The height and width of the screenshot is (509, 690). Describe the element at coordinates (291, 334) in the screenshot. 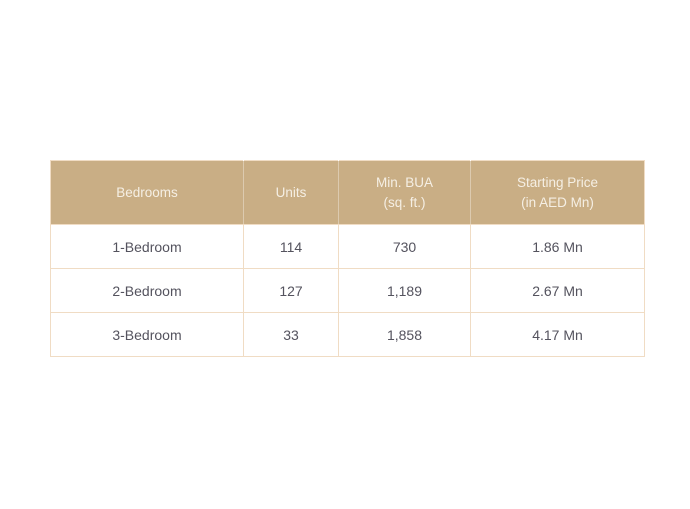

I see `cell-units: 33` at that location.